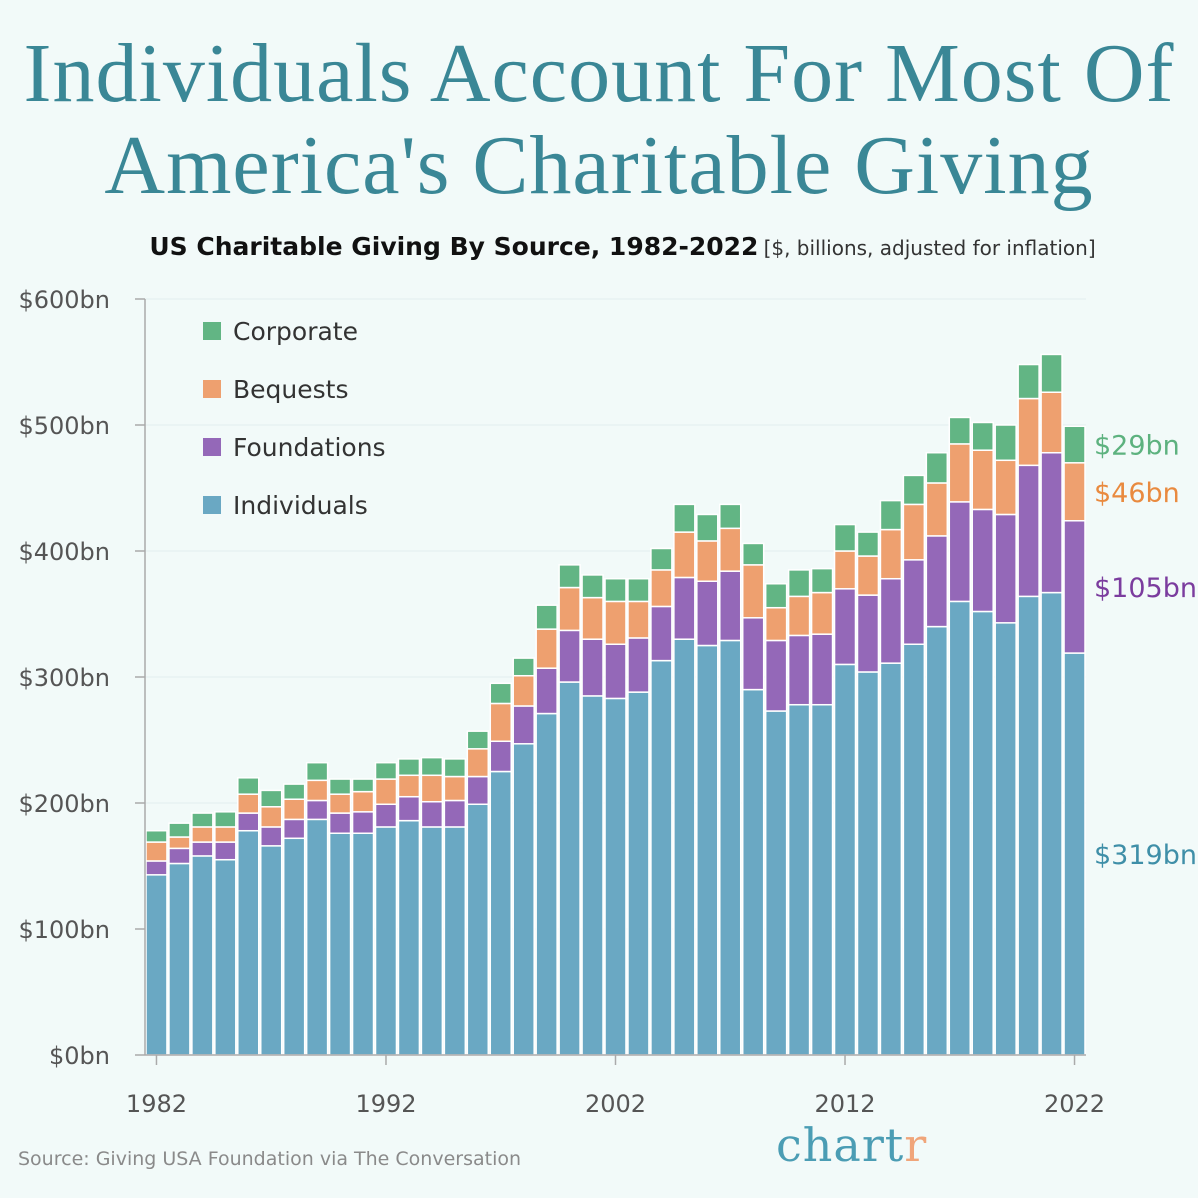 Image resolution: width=1198 pixels, height=1198 pixels. What do you see at coordinates (64, 678) in the screenshot?
I see `y-tick-label: $300bn` at bounding box center [64, 678].